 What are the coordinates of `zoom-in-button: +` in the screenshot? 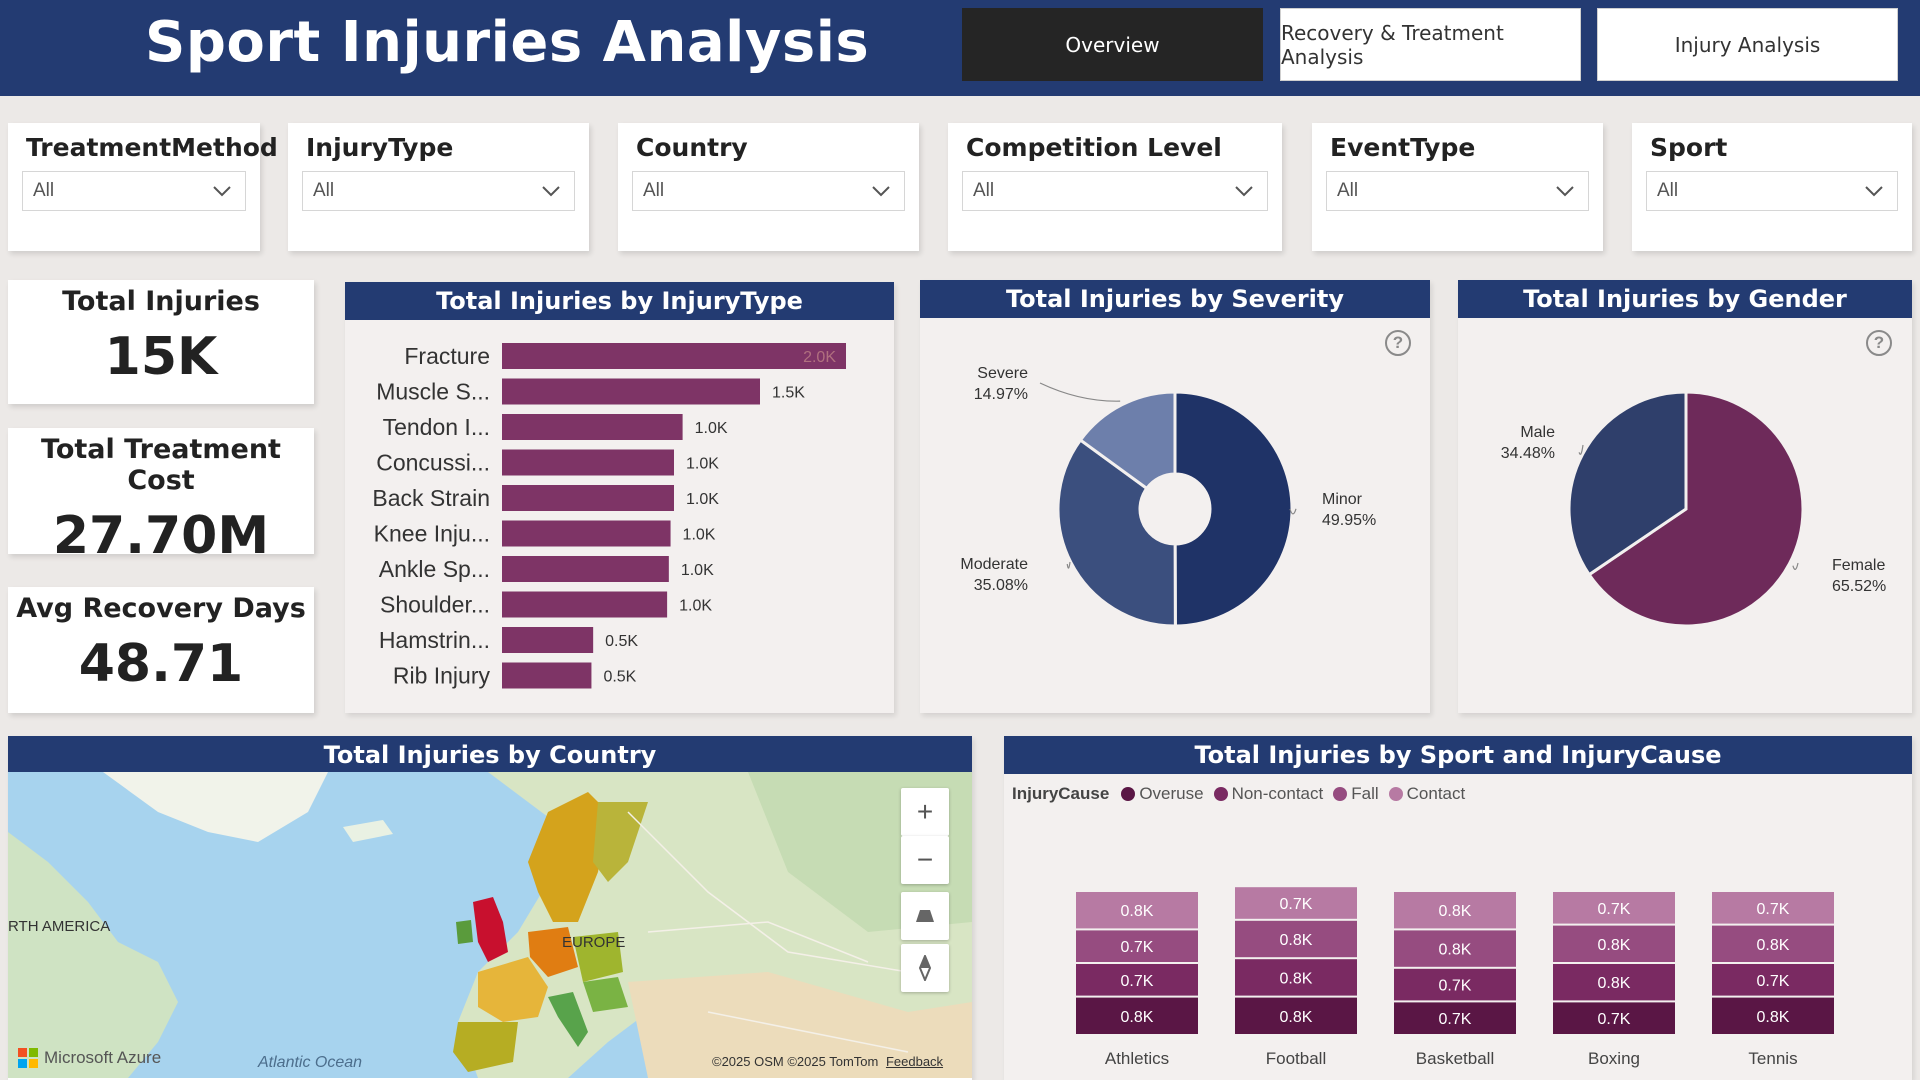 It's located at (925, 812).